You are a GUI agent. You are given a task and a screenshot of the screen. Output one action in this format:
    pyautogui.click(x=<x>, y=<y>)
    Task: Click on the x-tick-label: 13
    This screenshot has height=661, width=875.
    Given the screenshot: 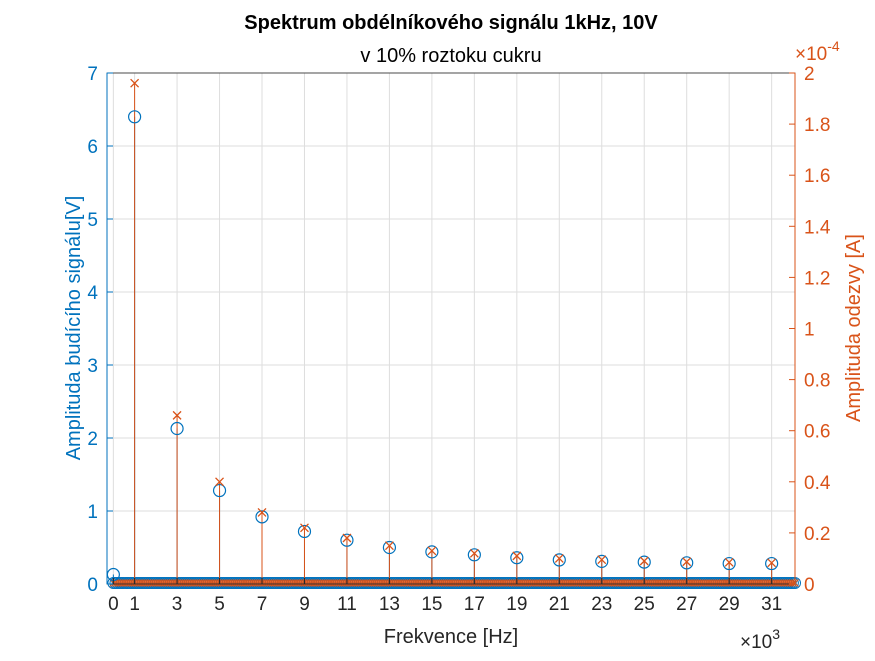 What is the action you would take?
    pyautogui.click(x=389, y=604)
    